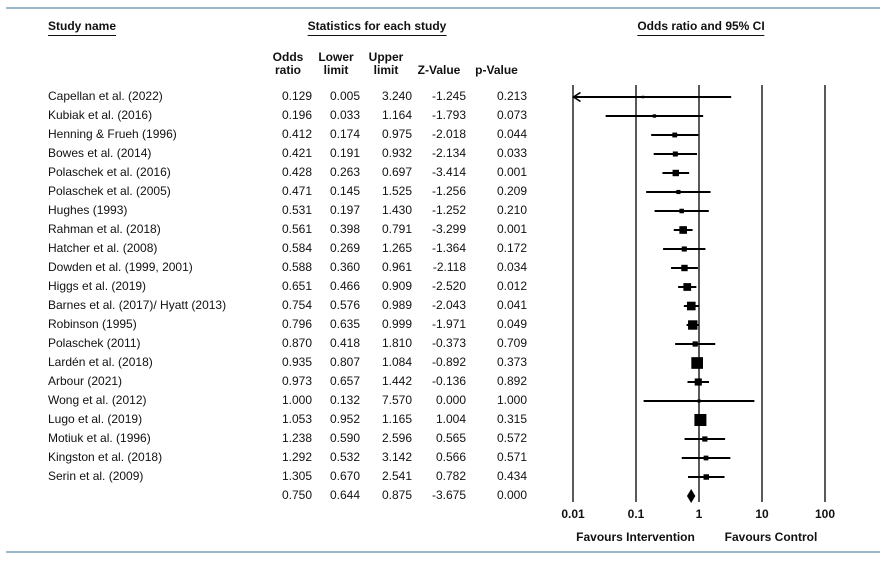 This screenshot has height=562, width=886. I want to click on odds-ratio-cell: 0.421, so click(296, 153).